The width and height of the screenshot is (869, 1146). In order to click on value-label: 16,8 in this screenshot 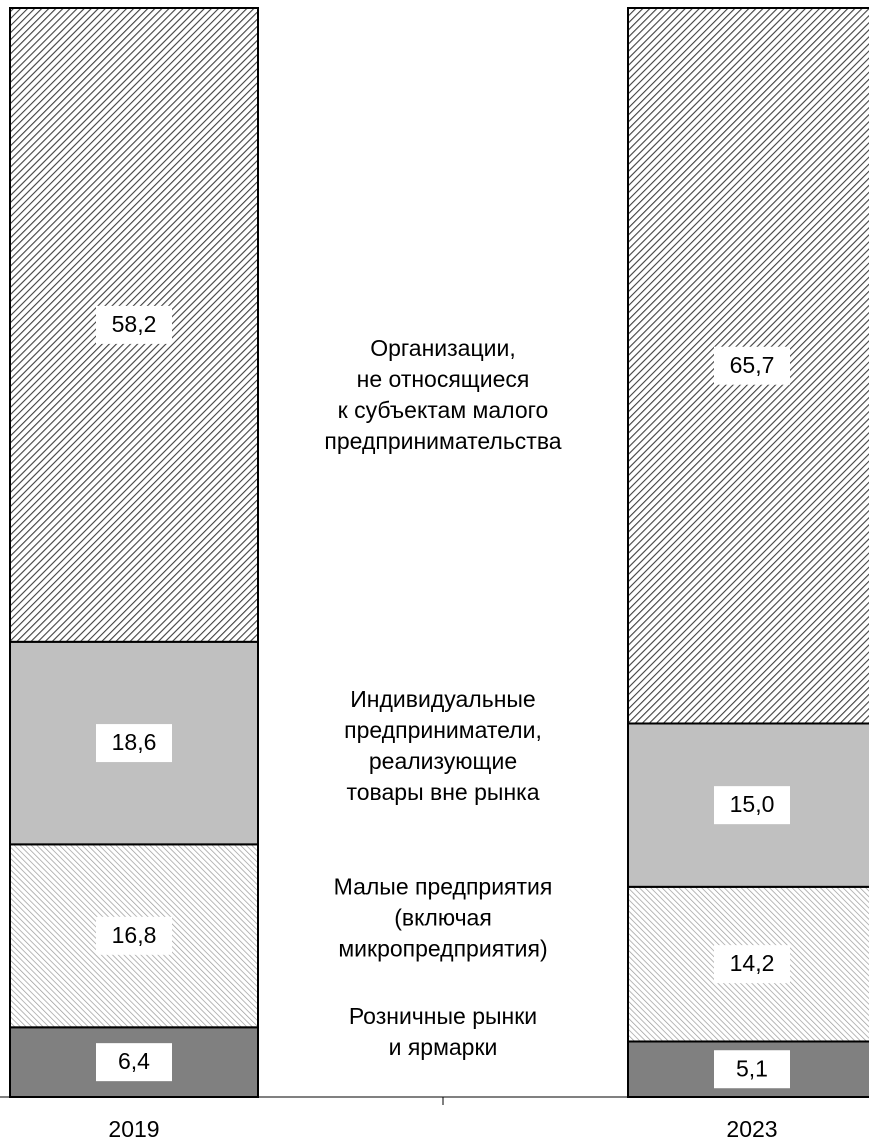, I will do `click(134, 935)`.